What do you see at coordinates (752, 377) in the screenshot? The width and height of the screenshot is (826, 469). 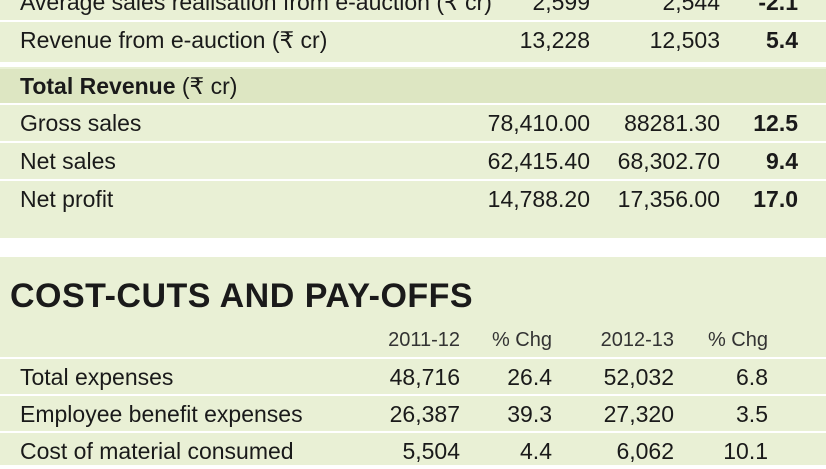 I see `percent-change-2: 6.8` at bounding box center [752, 377].